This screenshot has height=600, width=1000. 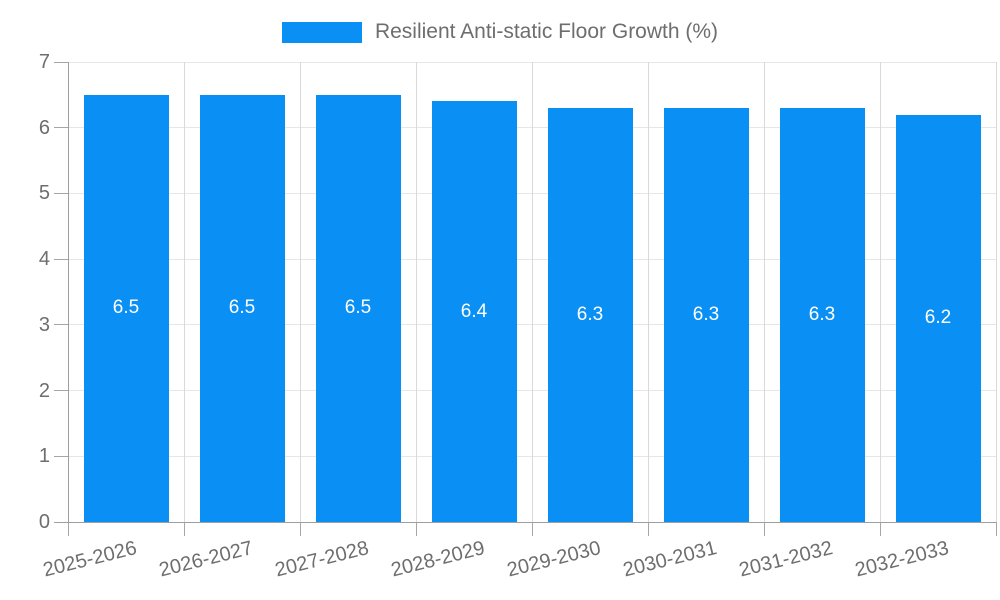 What do you see at coordinates (44, 522) in the screenshot?
I see `y-tick-label: 0` at bounding box center [44, 522].